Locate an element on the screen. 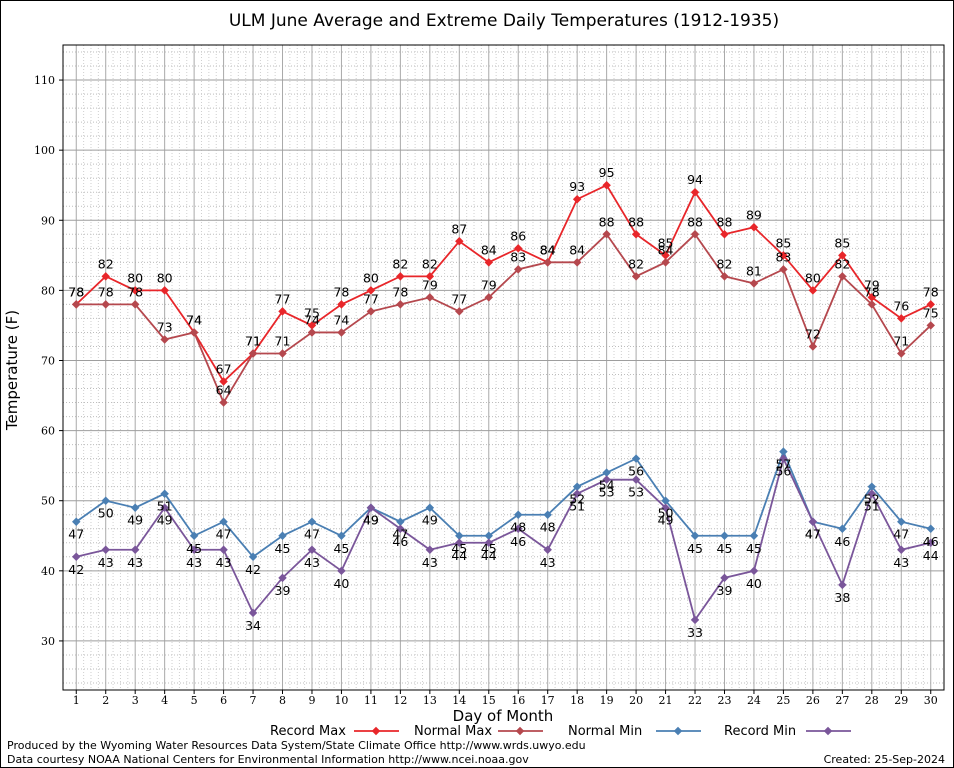  normal-max-data-label: 82 is located at coordinates (636, 263).